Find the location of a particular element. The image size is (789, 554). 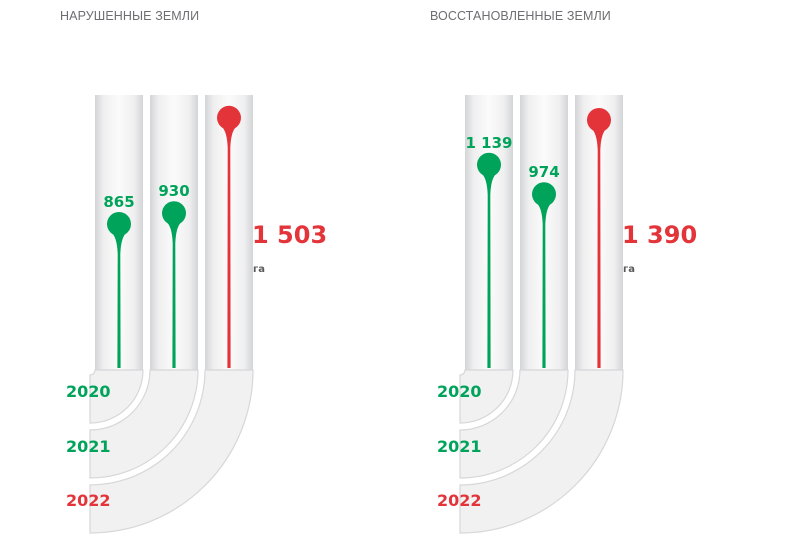

highlight-value-label: 1 503 is located at coordinates (289, 235).